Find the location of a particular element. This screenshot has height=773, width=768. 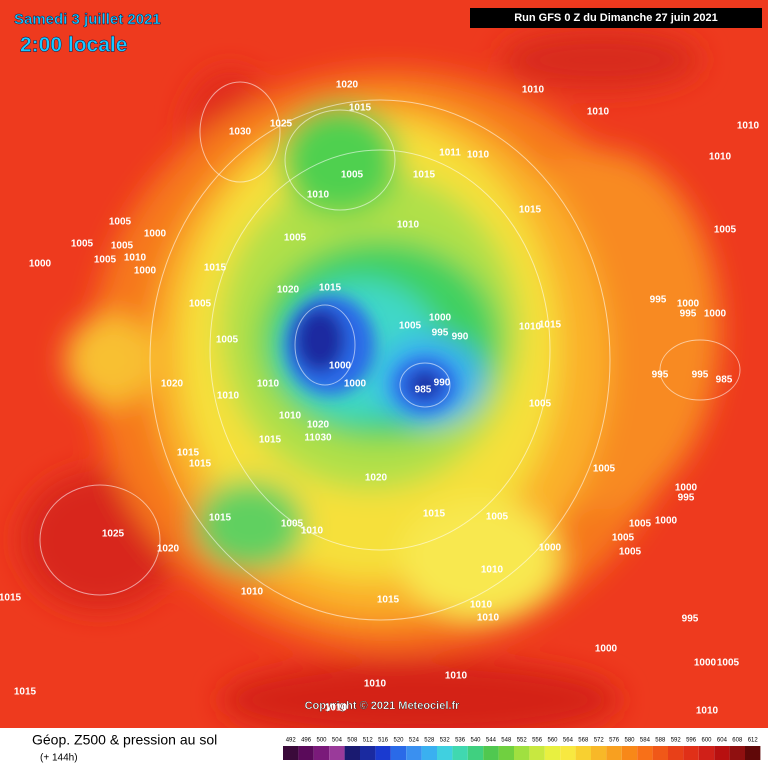

legend-tick-label: 504 is located at coordinates (337, 741).